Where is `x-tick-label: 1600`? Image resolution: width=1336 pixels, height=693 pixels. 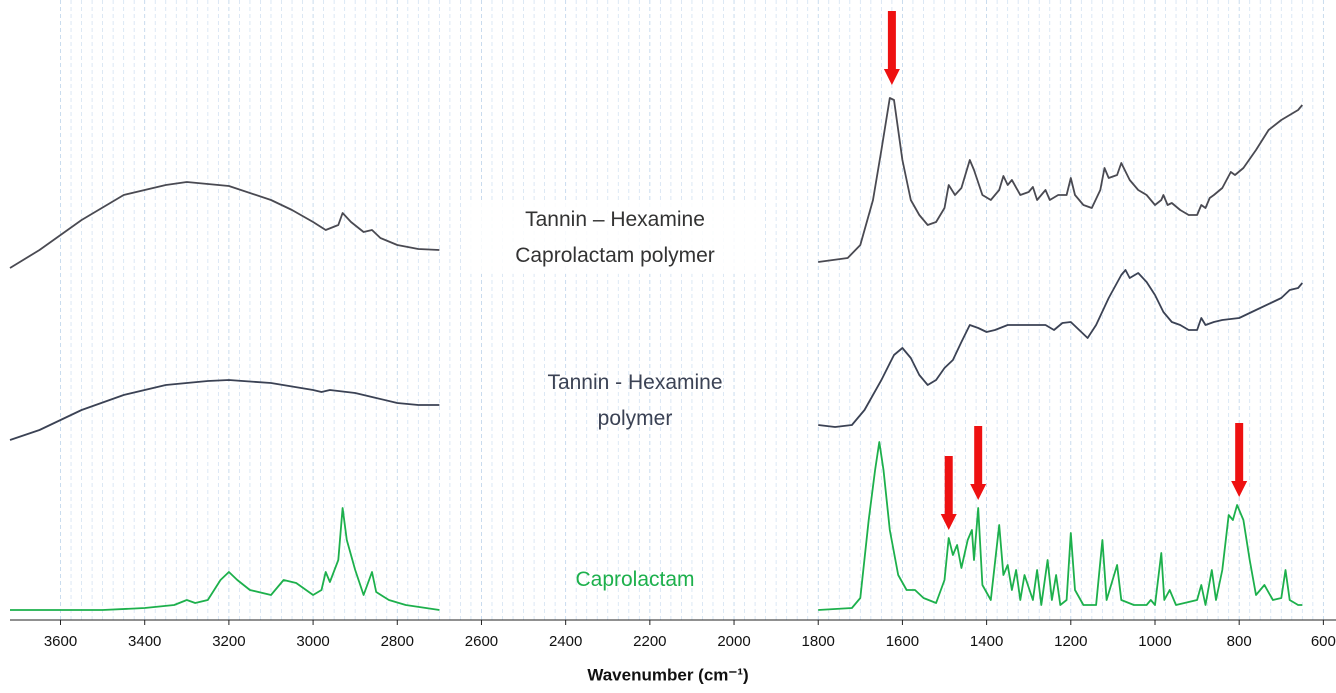 x-tick-label: 1600 is located at coordinates (902, 641).